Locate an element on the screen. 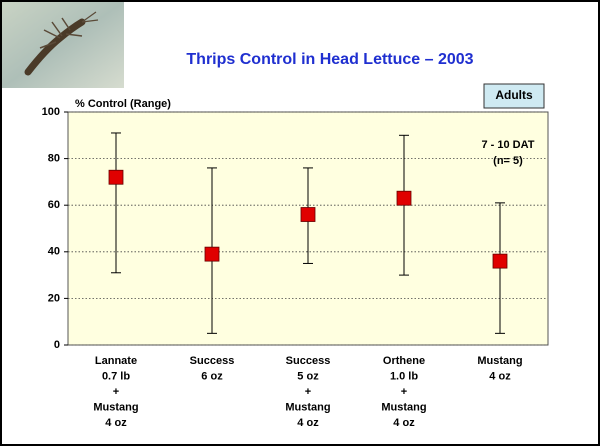  annotation: (n= 5) is located at coordinates (508, 161).